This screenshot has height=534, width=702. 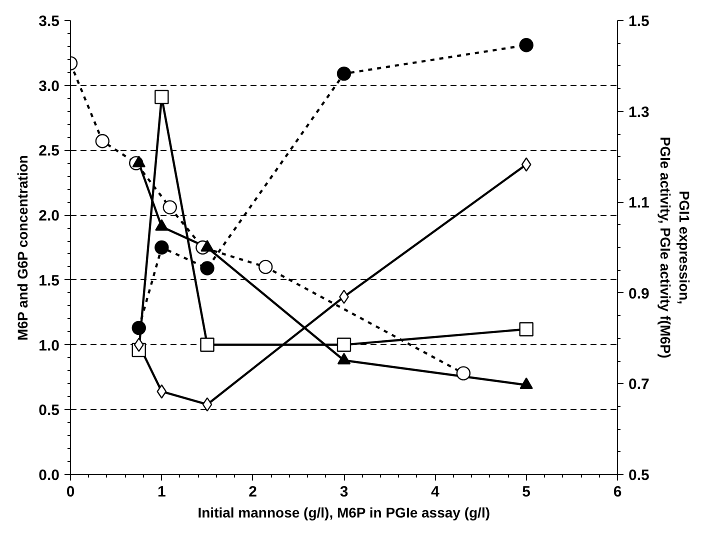 I want to click on y-tick-label: 3.5, so click(x=49, y=21).